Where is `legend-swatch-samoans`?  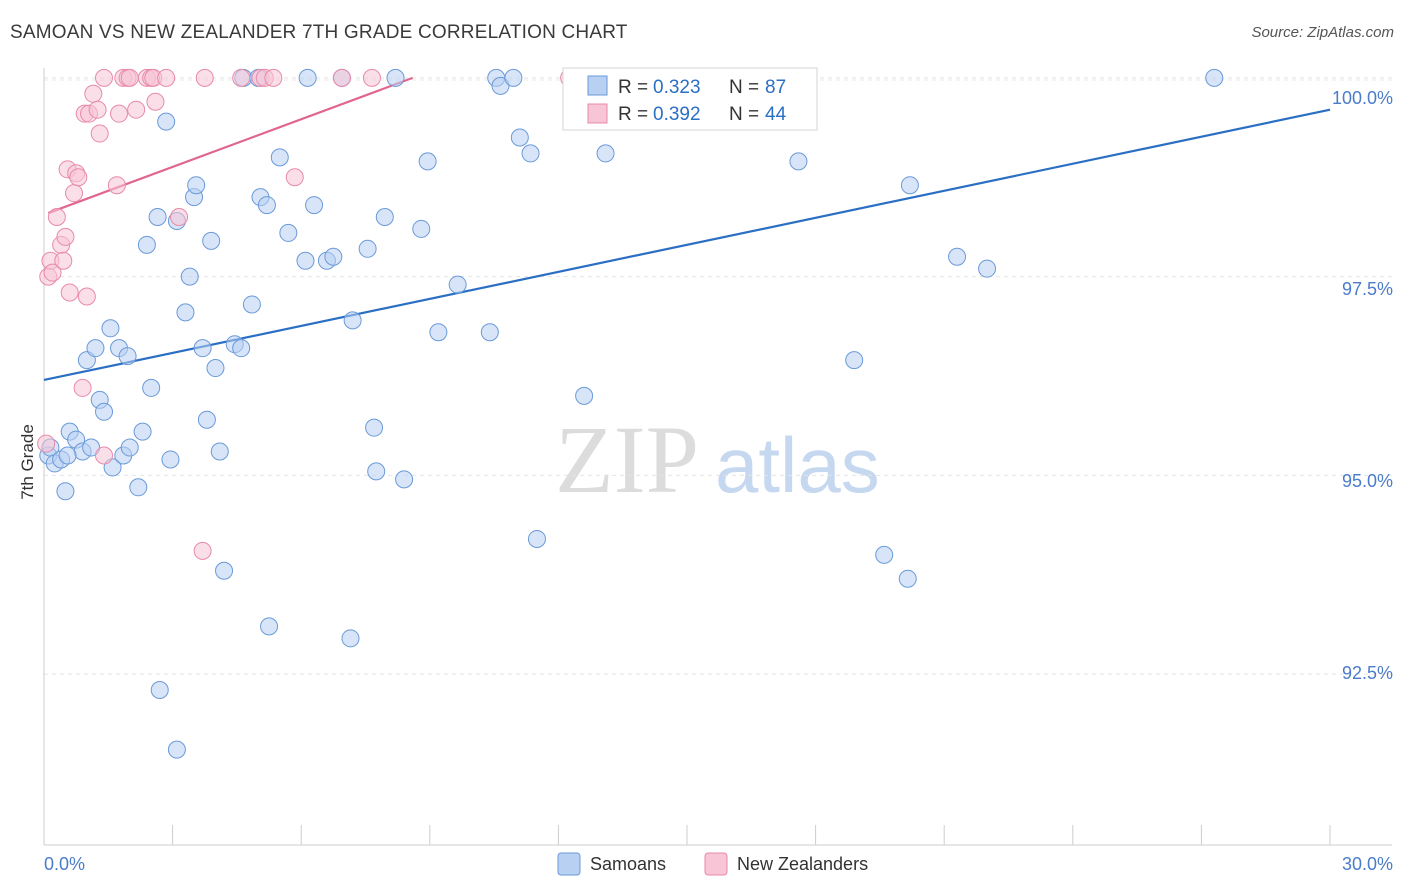
legend-swatch-samoans is located at coordinates (569, 864).